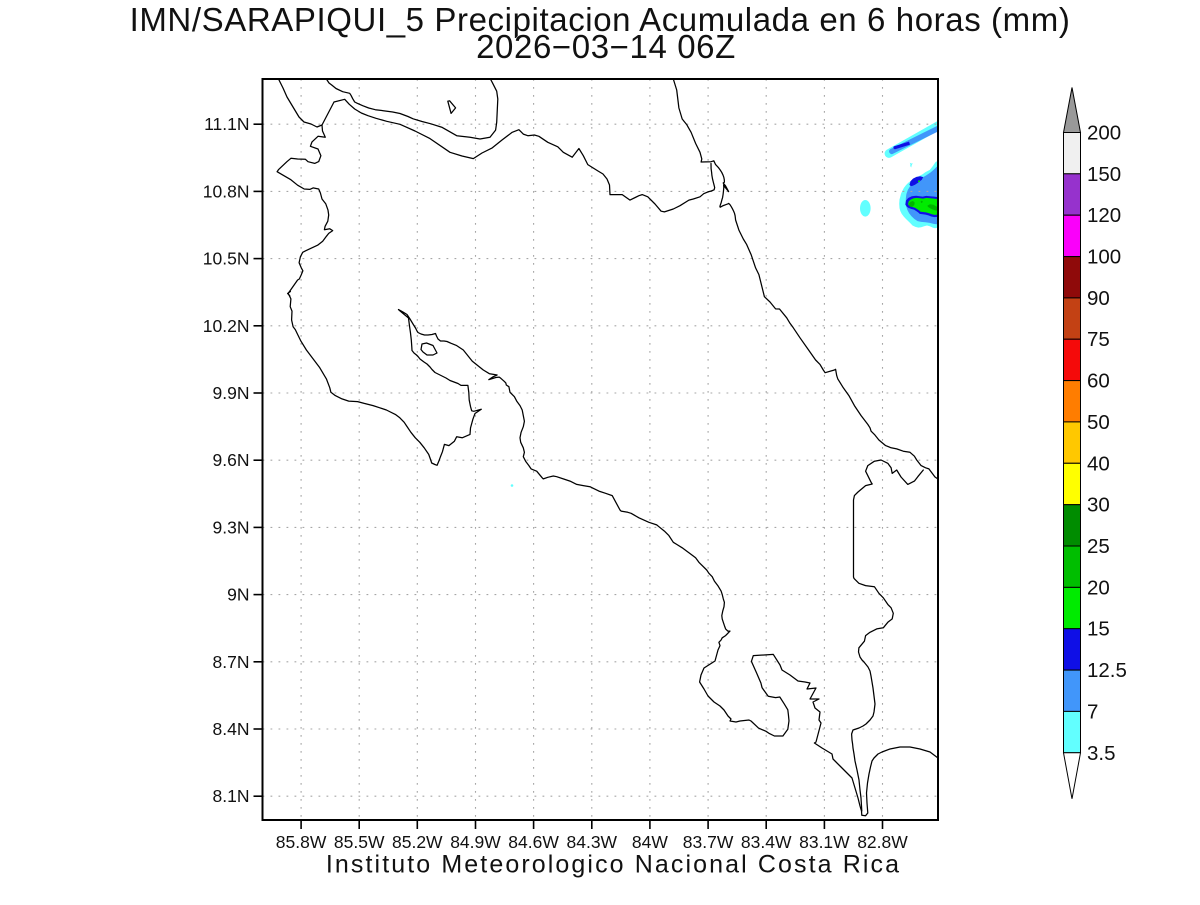  What do you see at coordinates (1098, 587) in the screenshot?
I see `svg-text: 20` at bounding box center [1098, 587].